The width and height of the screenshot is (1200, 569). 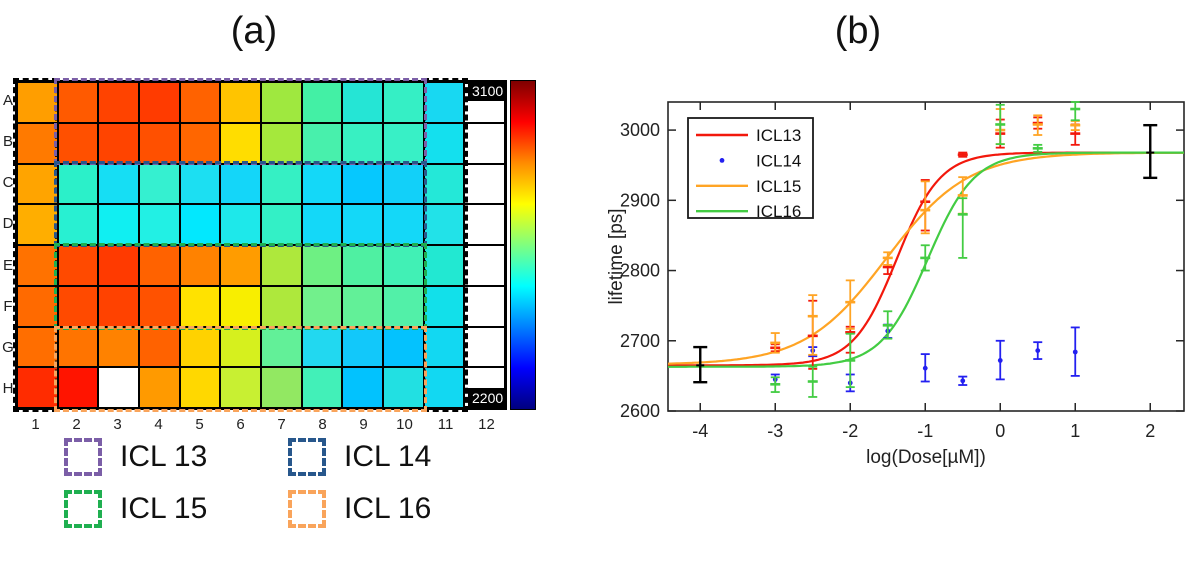 What do you see at coordinates (281, 265) in the screenshot?
I see `well-E7` at bounding box center [281, 265].